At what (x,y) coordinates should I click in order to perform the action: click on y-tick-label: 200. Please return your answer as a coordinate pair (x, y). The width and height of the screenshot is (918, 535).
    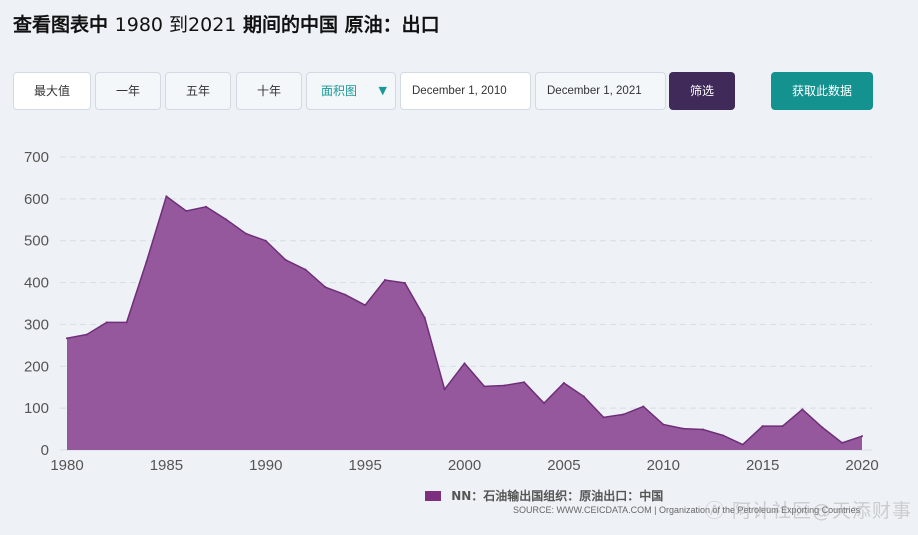
    Looking at the image, I should click on (36, 366).